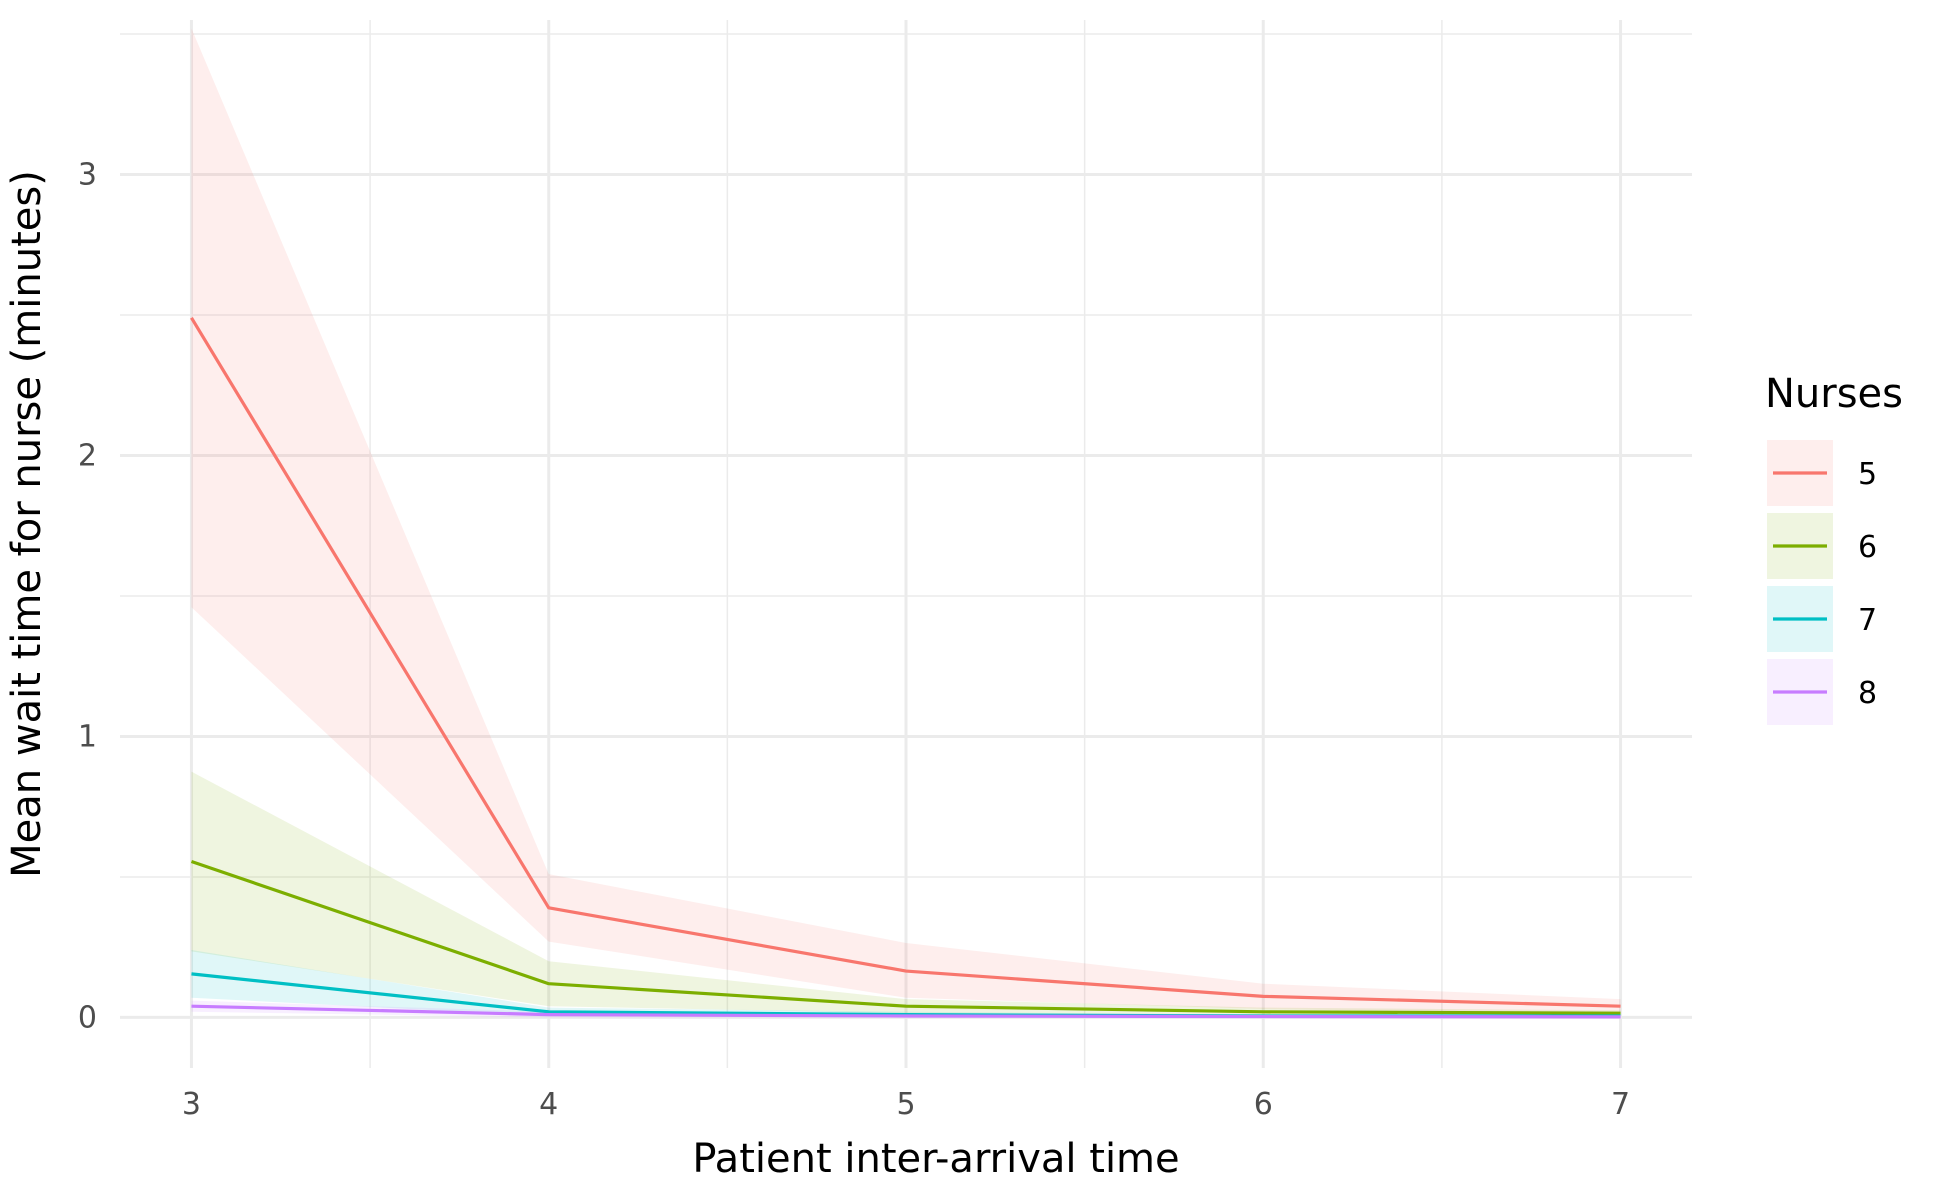 Image resolution: width=1950 pixels, height=1200 pixels. What do you see at coordinates (87, 455) in the screenshot?
I see `y-tick-label: 2` at bounding box center [87, 455].